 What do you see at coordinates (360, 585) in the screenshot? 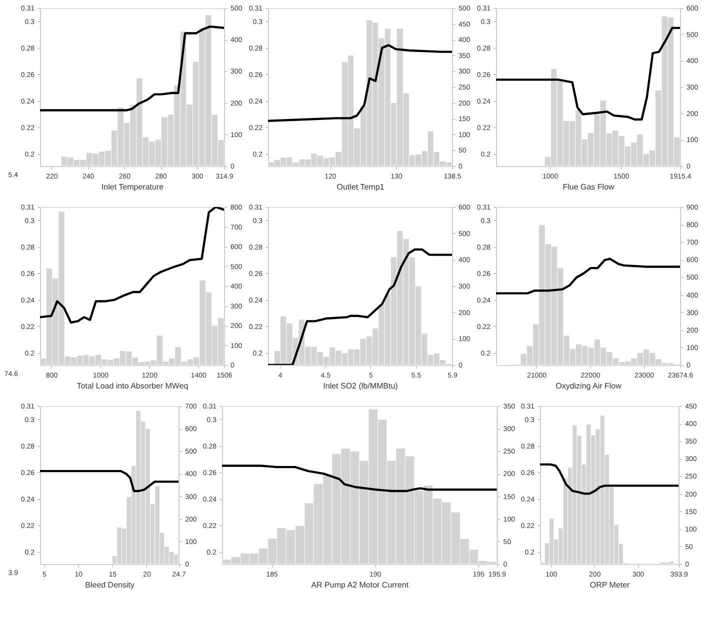
I see `x-axis-title: AR Pump A2 Motor Current` at bounding box center [360, 585].